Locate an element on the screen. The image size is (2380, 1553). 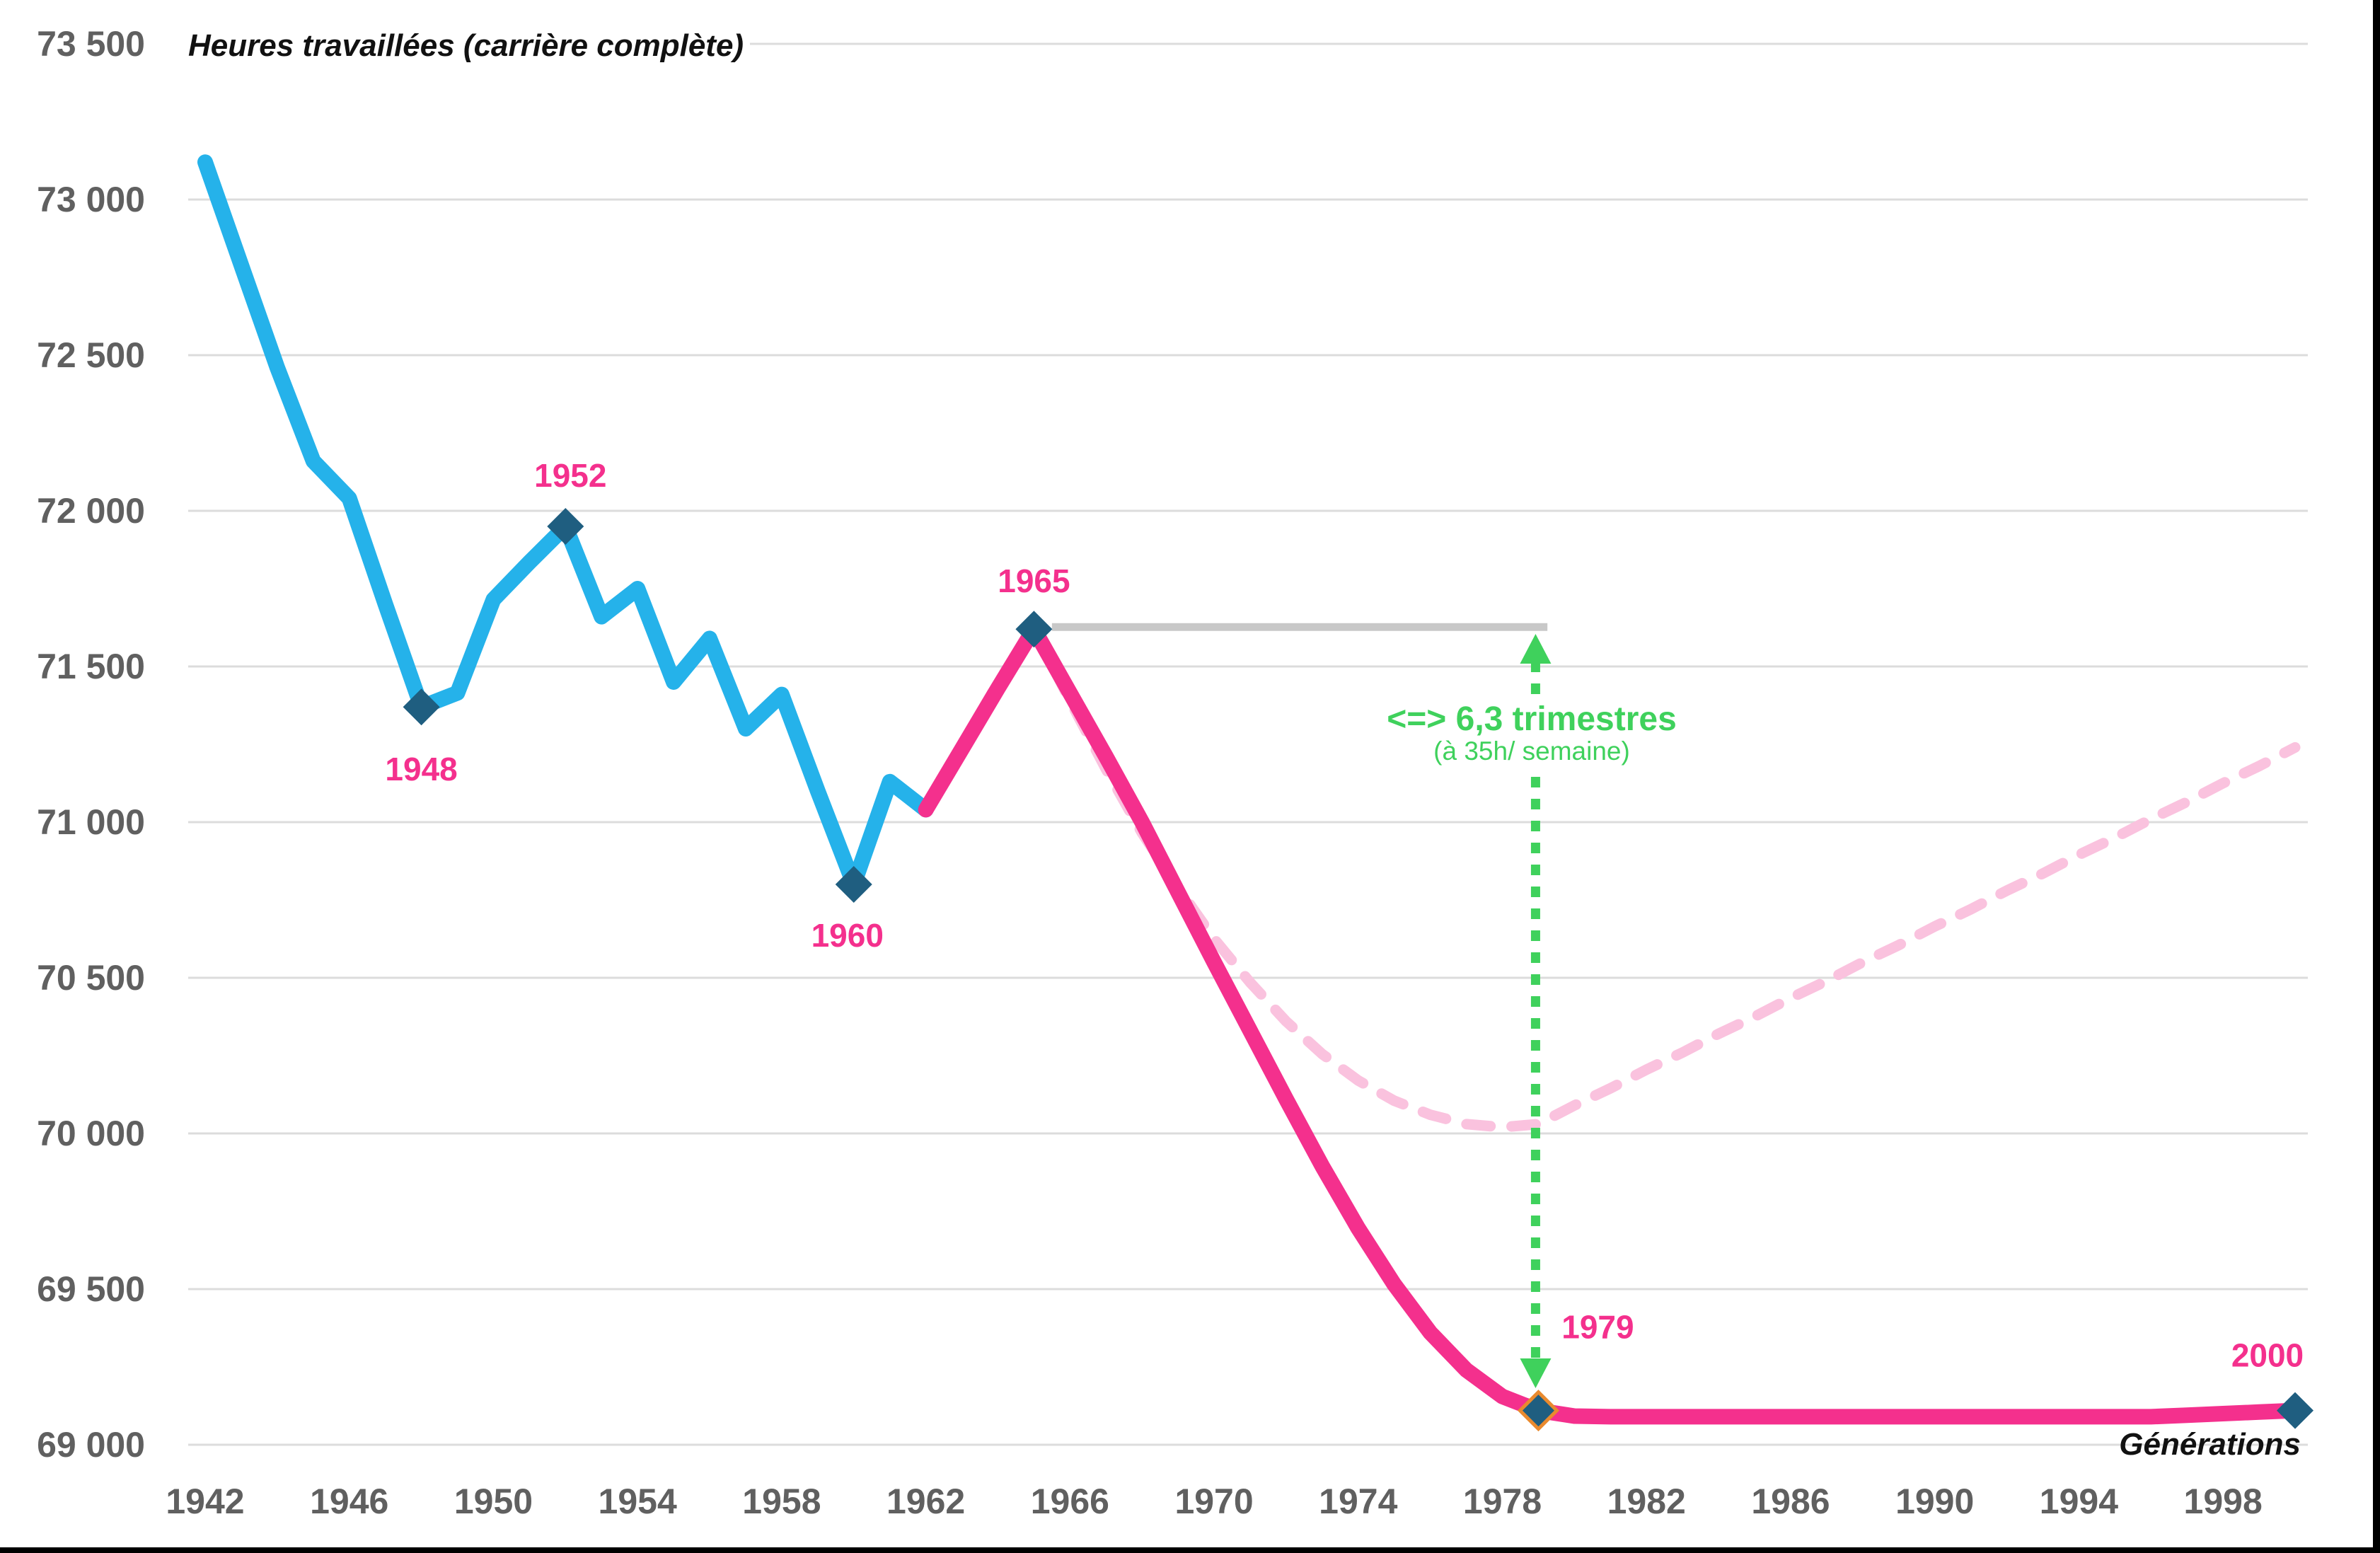
y-tick-label: 73 500 is located at coordinates (91, 44).